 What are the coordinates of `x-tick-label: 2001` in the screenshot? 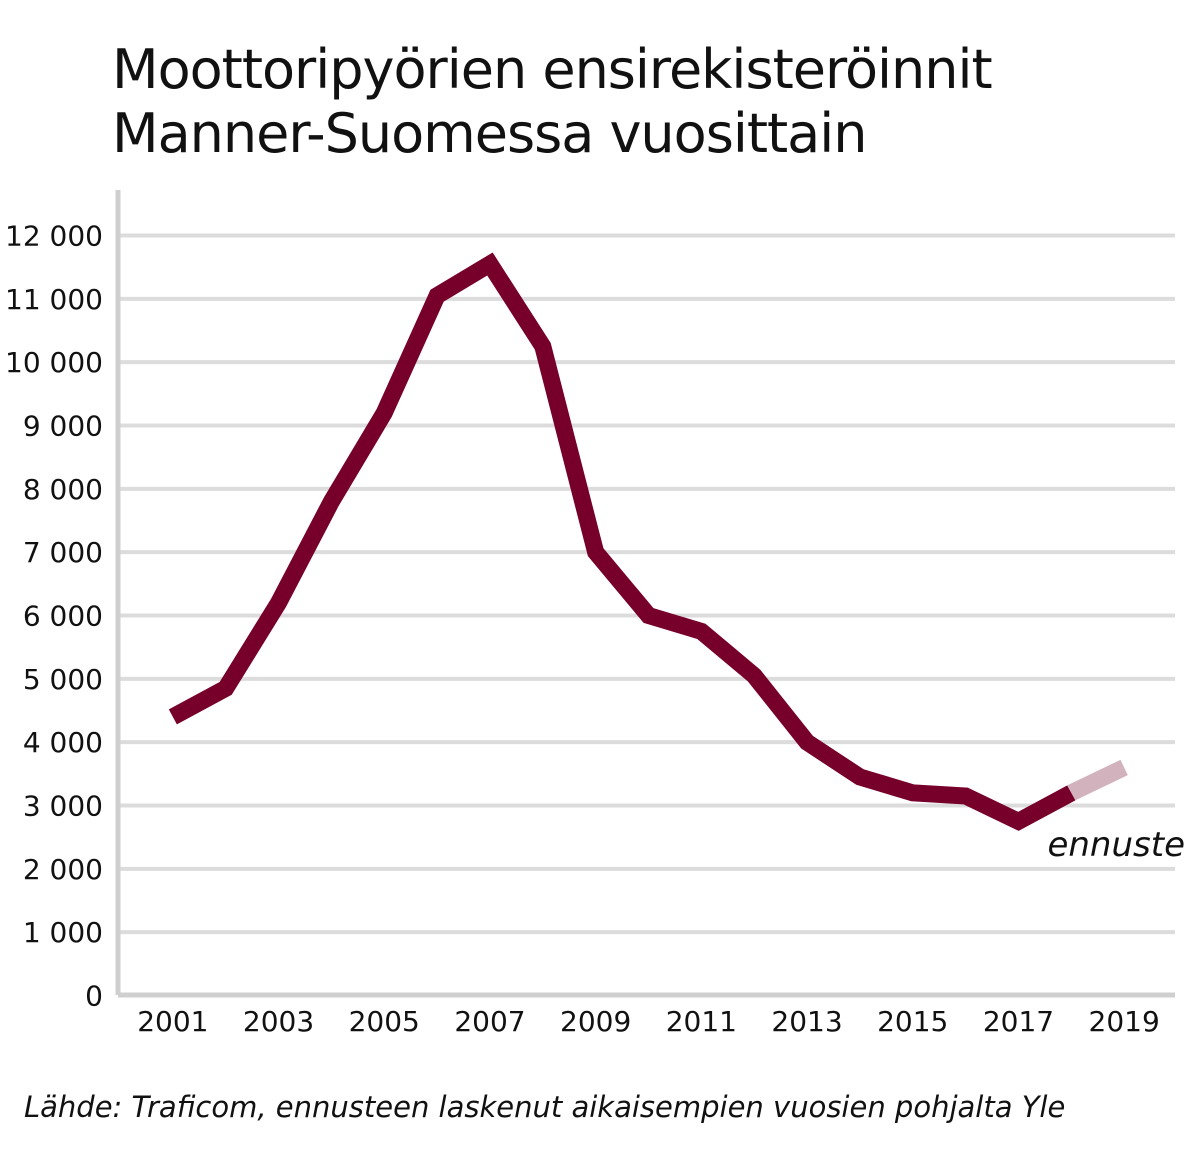 It's located at (172, 1021).